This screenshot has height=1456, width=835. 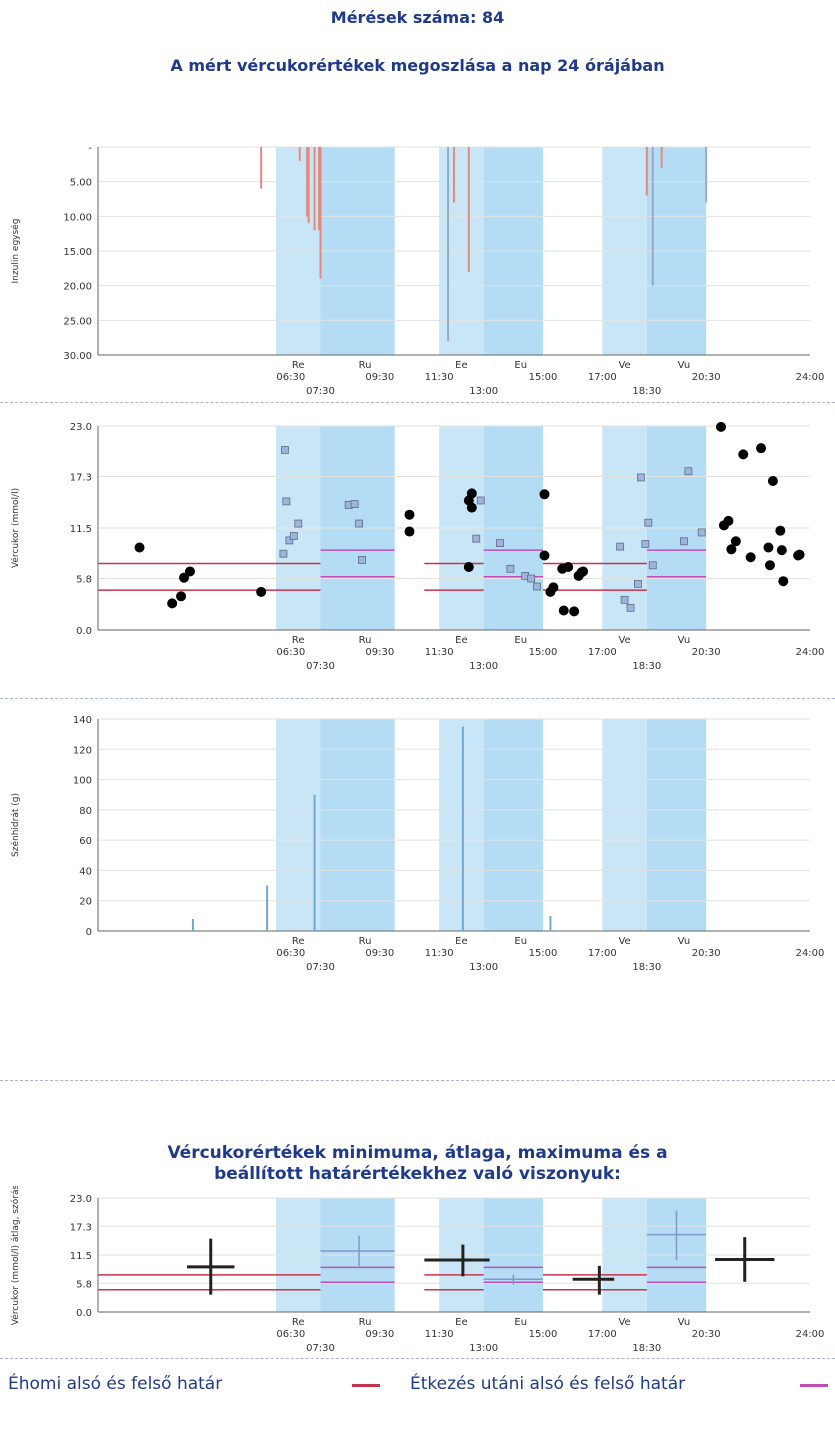 What do you see at coordinates (89, 932) in the screenshot?
I see `y-tick-label: 0` at bounding box center [89, 932].